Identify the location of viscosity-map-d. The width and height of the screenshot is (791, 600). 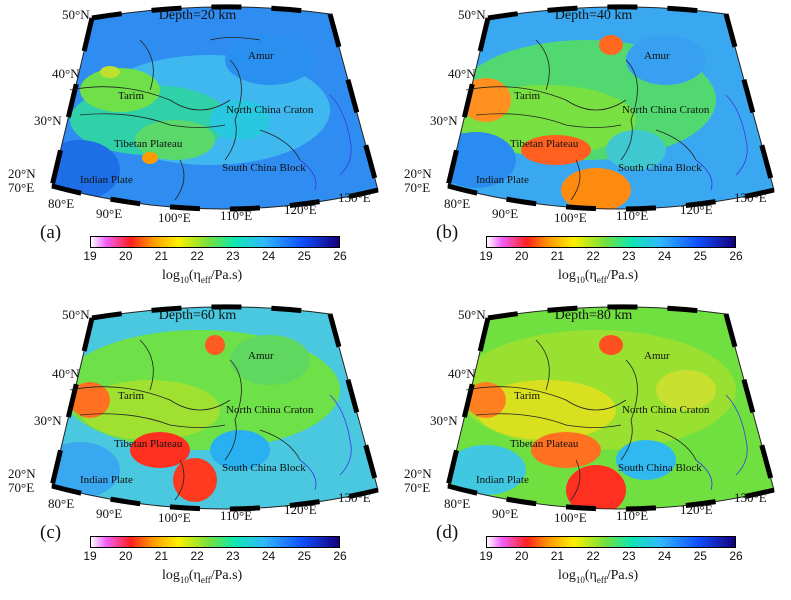
(611, 408).